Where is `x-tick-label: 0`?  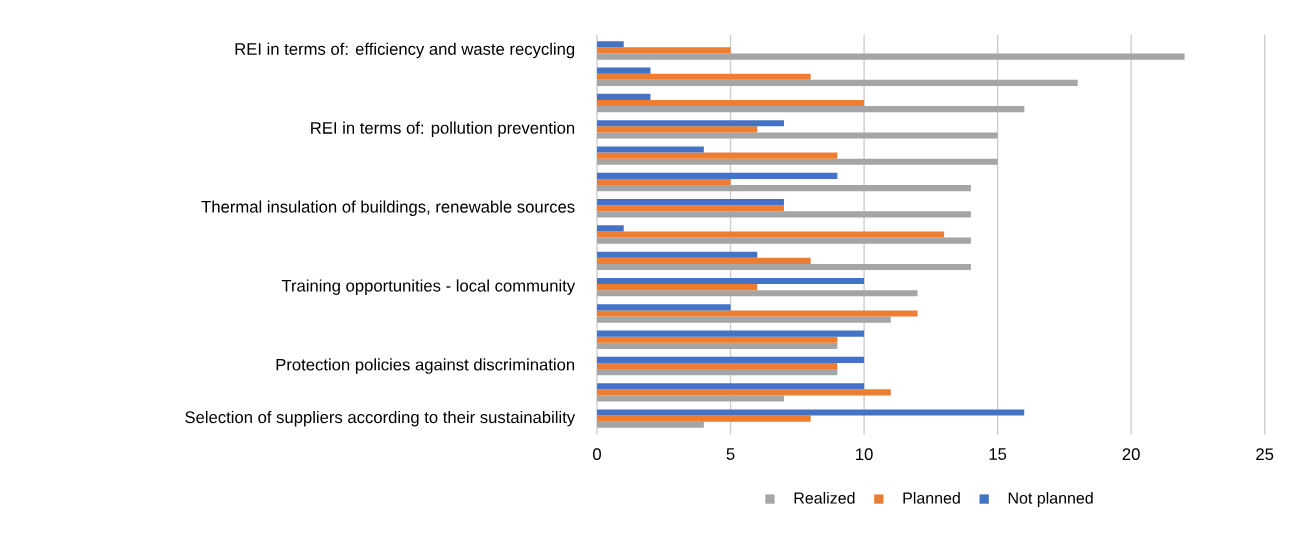 x-tick-label: 0 is located at coordinates (597, 454).